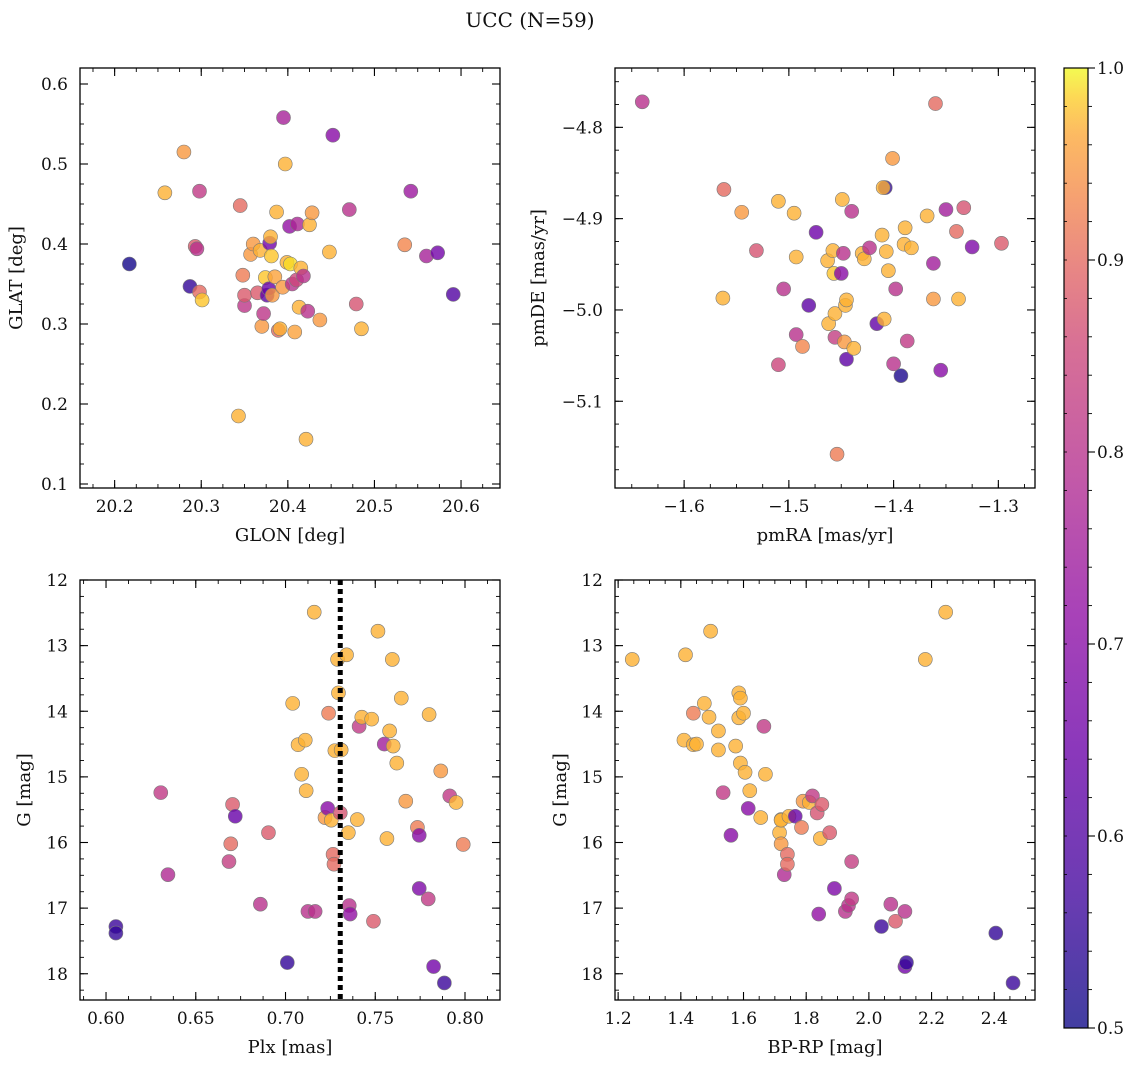 The image size is (1136, 1067). What do you see at coordinates (375, 507) in the screenshot?
I see `x-tick-label: 20.5` at bounding box center [375, 507].